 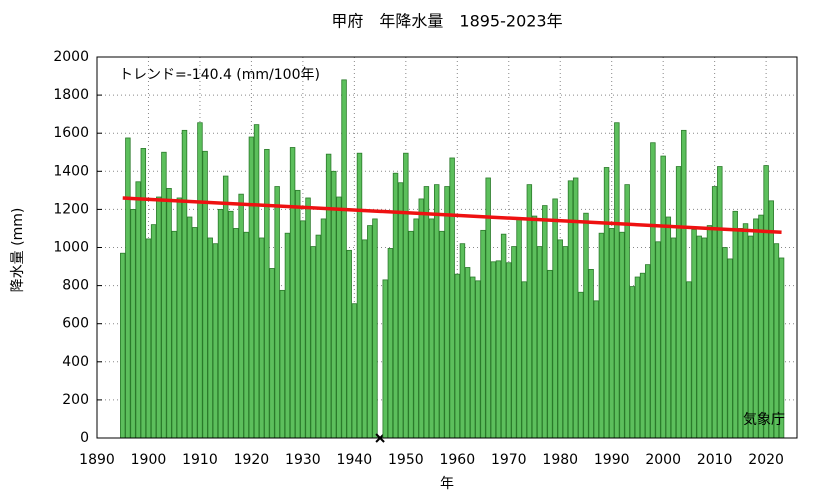 I want to click on x-tick-label: 2000, so click(x=663, y=460).